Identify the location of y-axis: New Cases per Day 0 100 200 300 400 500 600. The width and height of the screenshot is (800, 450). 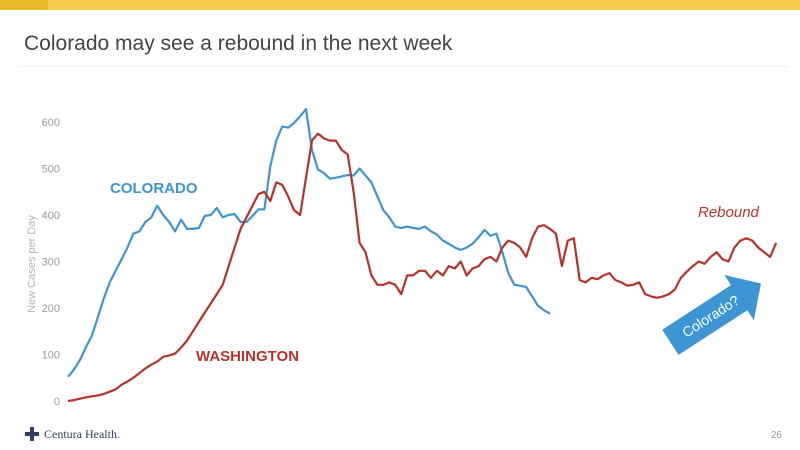
(43, 262).